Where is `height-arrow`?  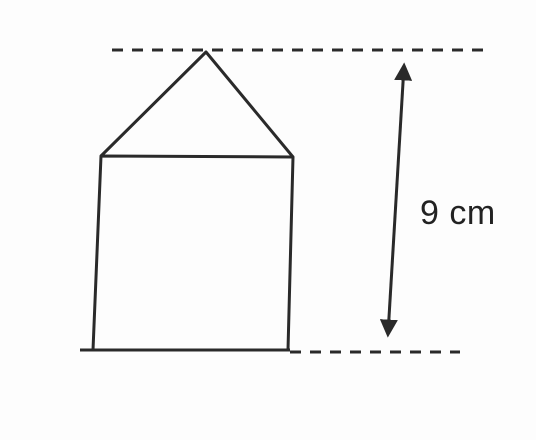 height-arrow is located at coordinates (396, 200).